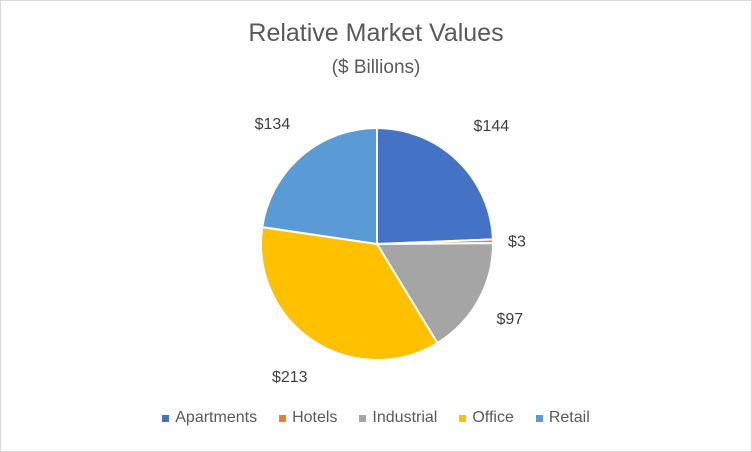 The height and width of the screenshot is (452, 752). I want to click on legend-label: Apartments, so click(216, 417).